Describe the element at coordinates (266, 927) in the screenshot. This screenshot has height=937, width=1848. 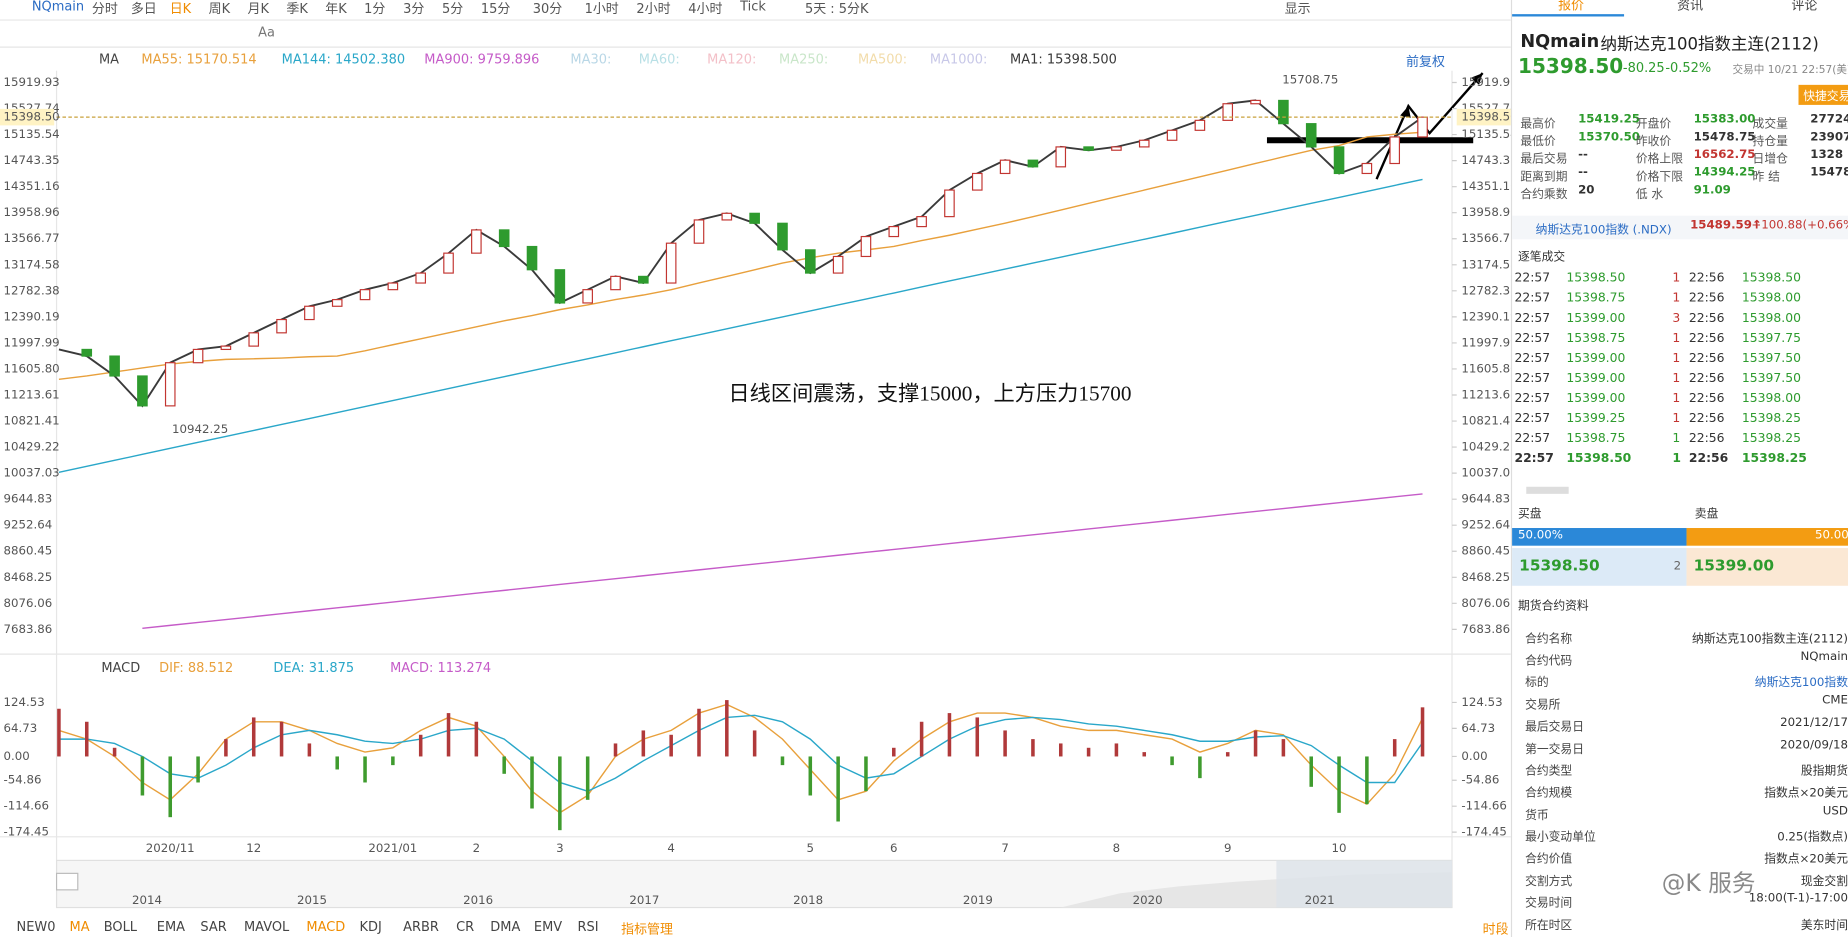
I see `indicator-tab: MAVOL` at that location.